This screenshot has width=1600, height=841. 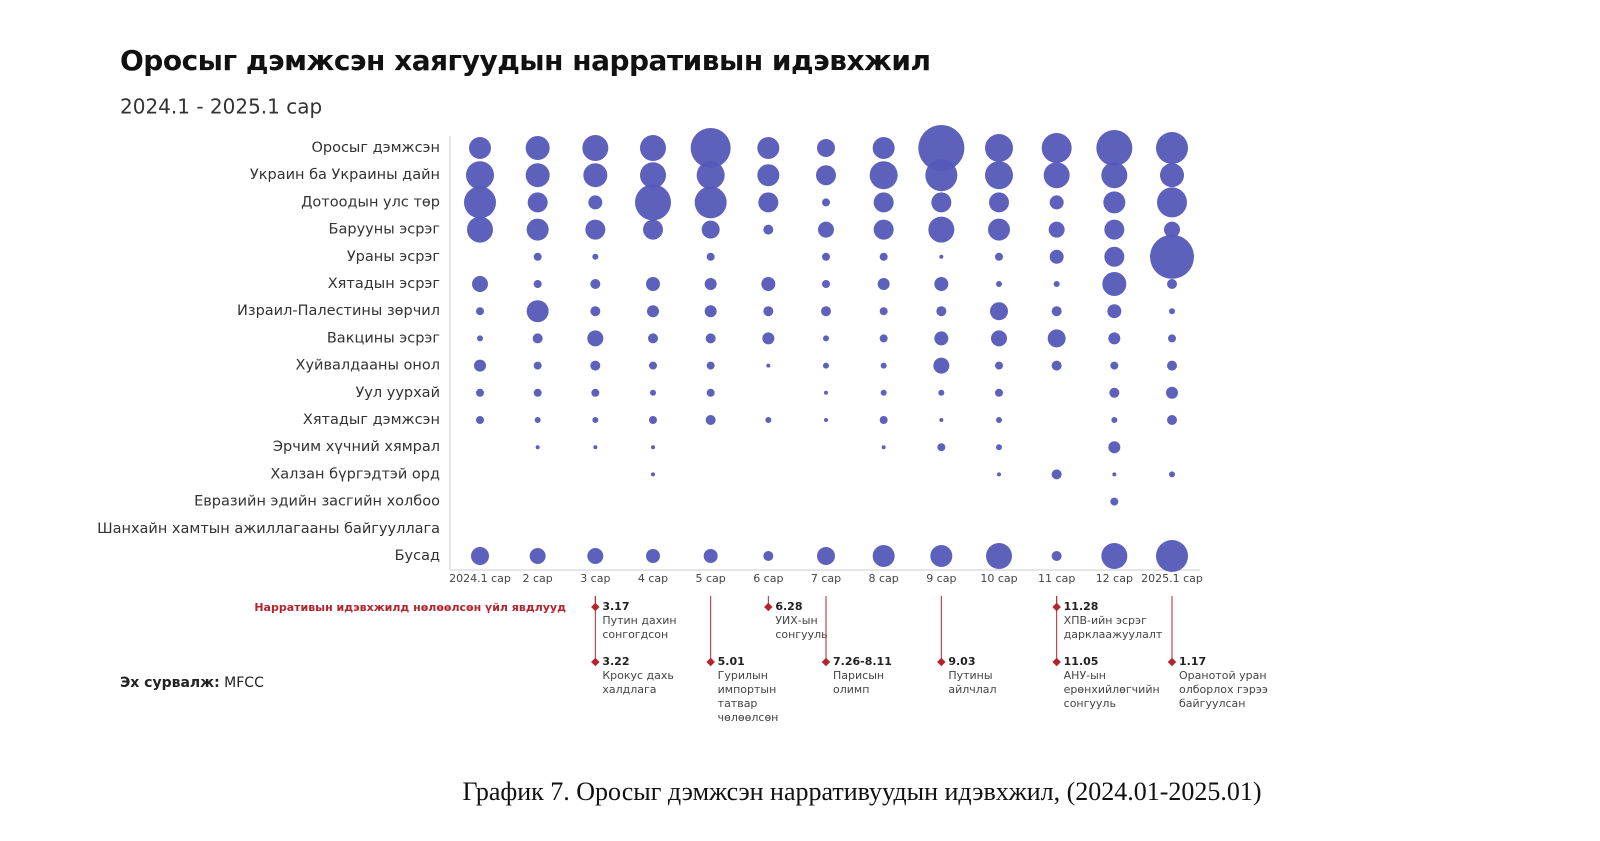 What do you see at coordinates (858, 675) in the screenshot?
I see `event-text: Парисын` at bounding box center [858, 675].